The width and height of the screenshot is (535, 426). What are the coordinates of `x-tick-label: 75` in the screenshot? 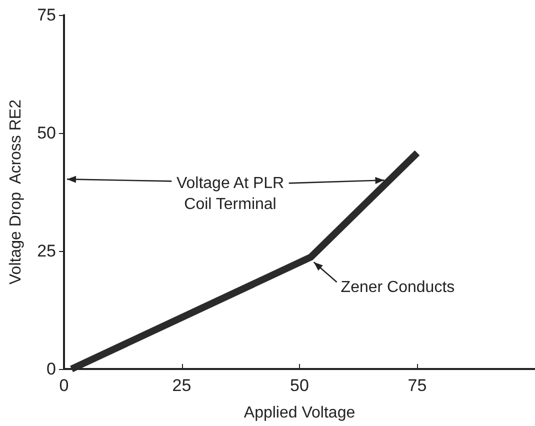 It's located at (417, 385).